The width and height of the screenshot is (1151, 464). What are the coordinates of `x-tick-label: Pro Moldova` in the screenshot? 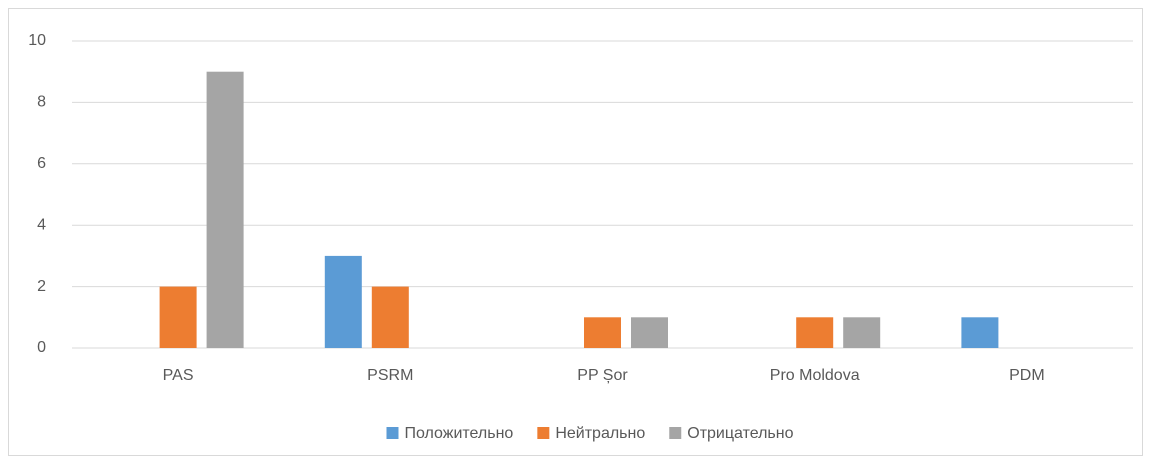 It's located at (815, 375).